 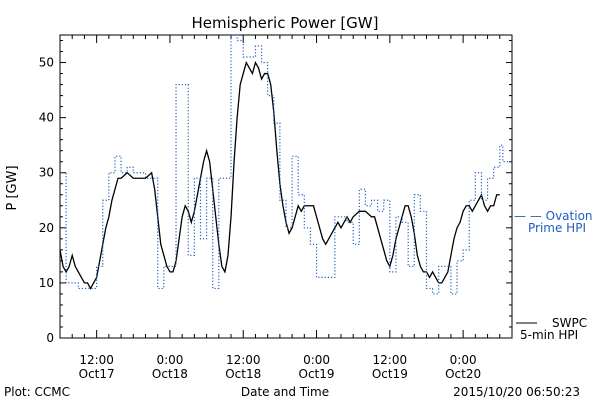 What do you see at coordinates (285, 23) in the screenshot?
I see `chart-title: Hemispheric Power [GW]` at bounding box center [285, 23].